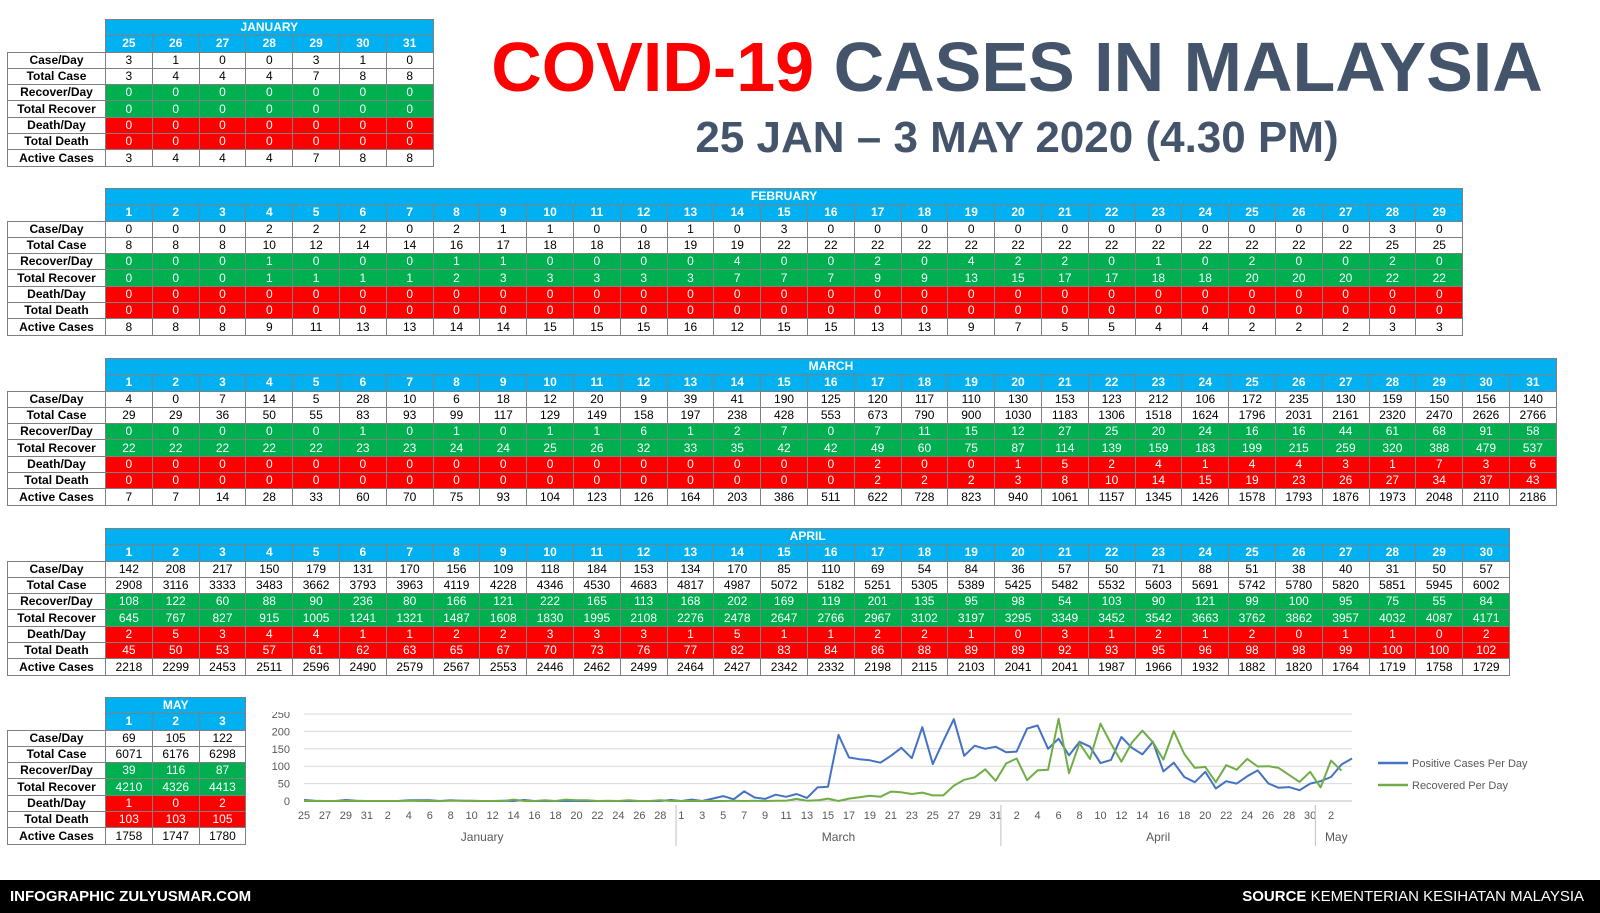  Describe the element at coordinates (1392, 618) in the screenshot. I see `table-cell: 4032` at that location.